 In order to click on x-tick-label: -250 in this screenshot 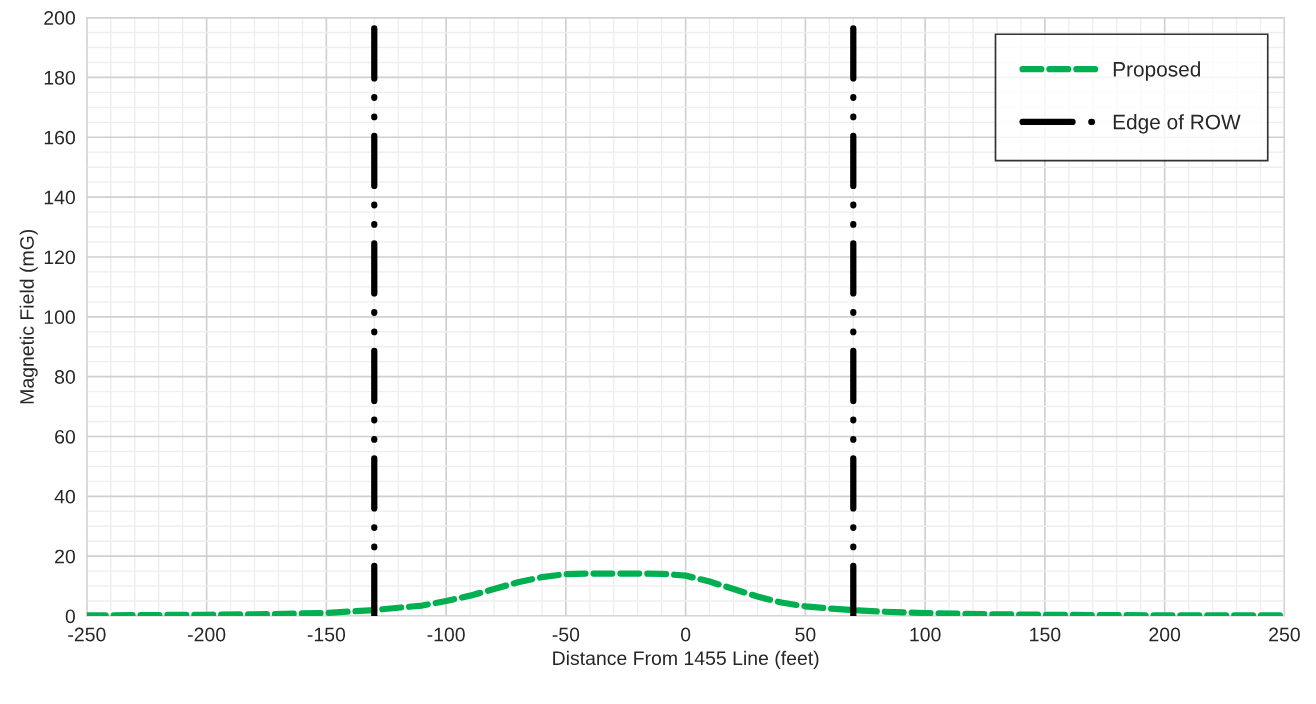, I will do `click(87, 634)`.